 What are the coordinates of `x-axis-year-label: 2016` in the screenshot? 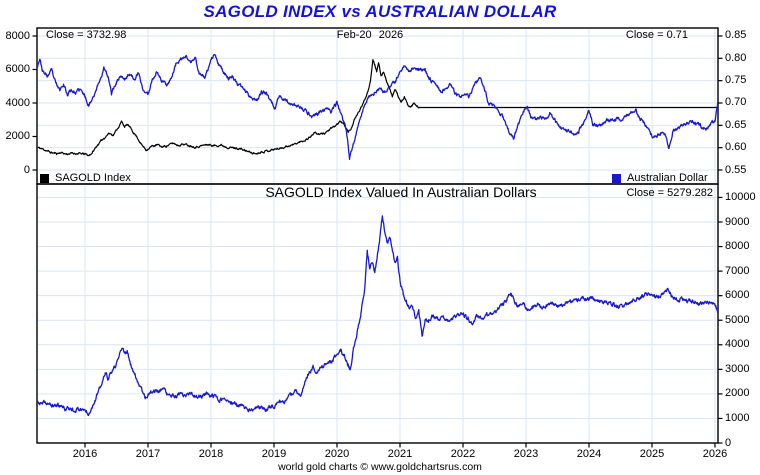 It's located at (85, 454).